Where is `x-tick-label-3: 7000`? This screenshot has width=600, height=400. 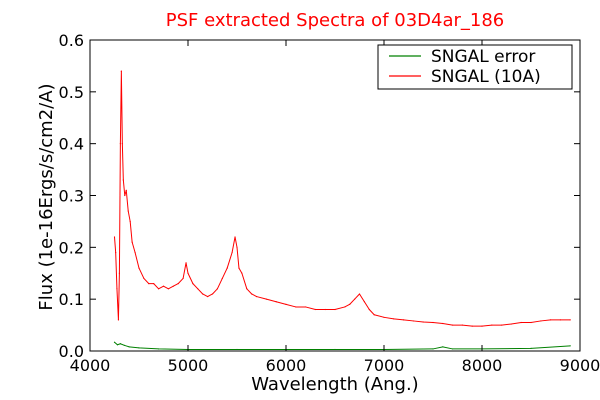 x-tick-label-3: 7000 is located at coordinates (384, 365).